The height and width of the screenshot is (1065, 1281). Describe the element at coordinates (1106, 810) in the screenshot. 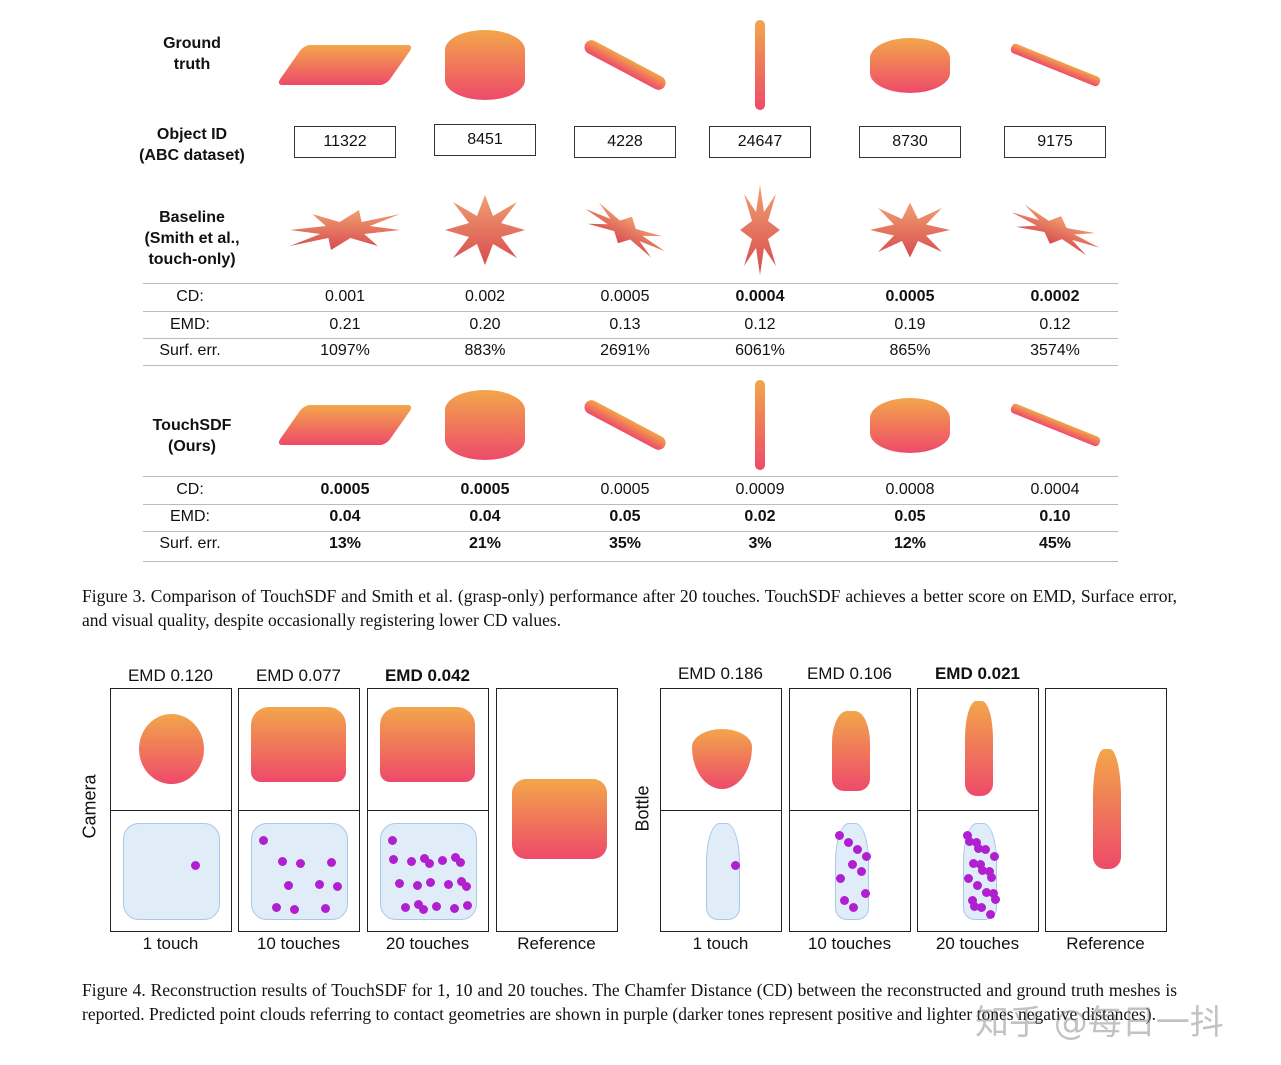

I see `bottle-reference-panel` at that location.